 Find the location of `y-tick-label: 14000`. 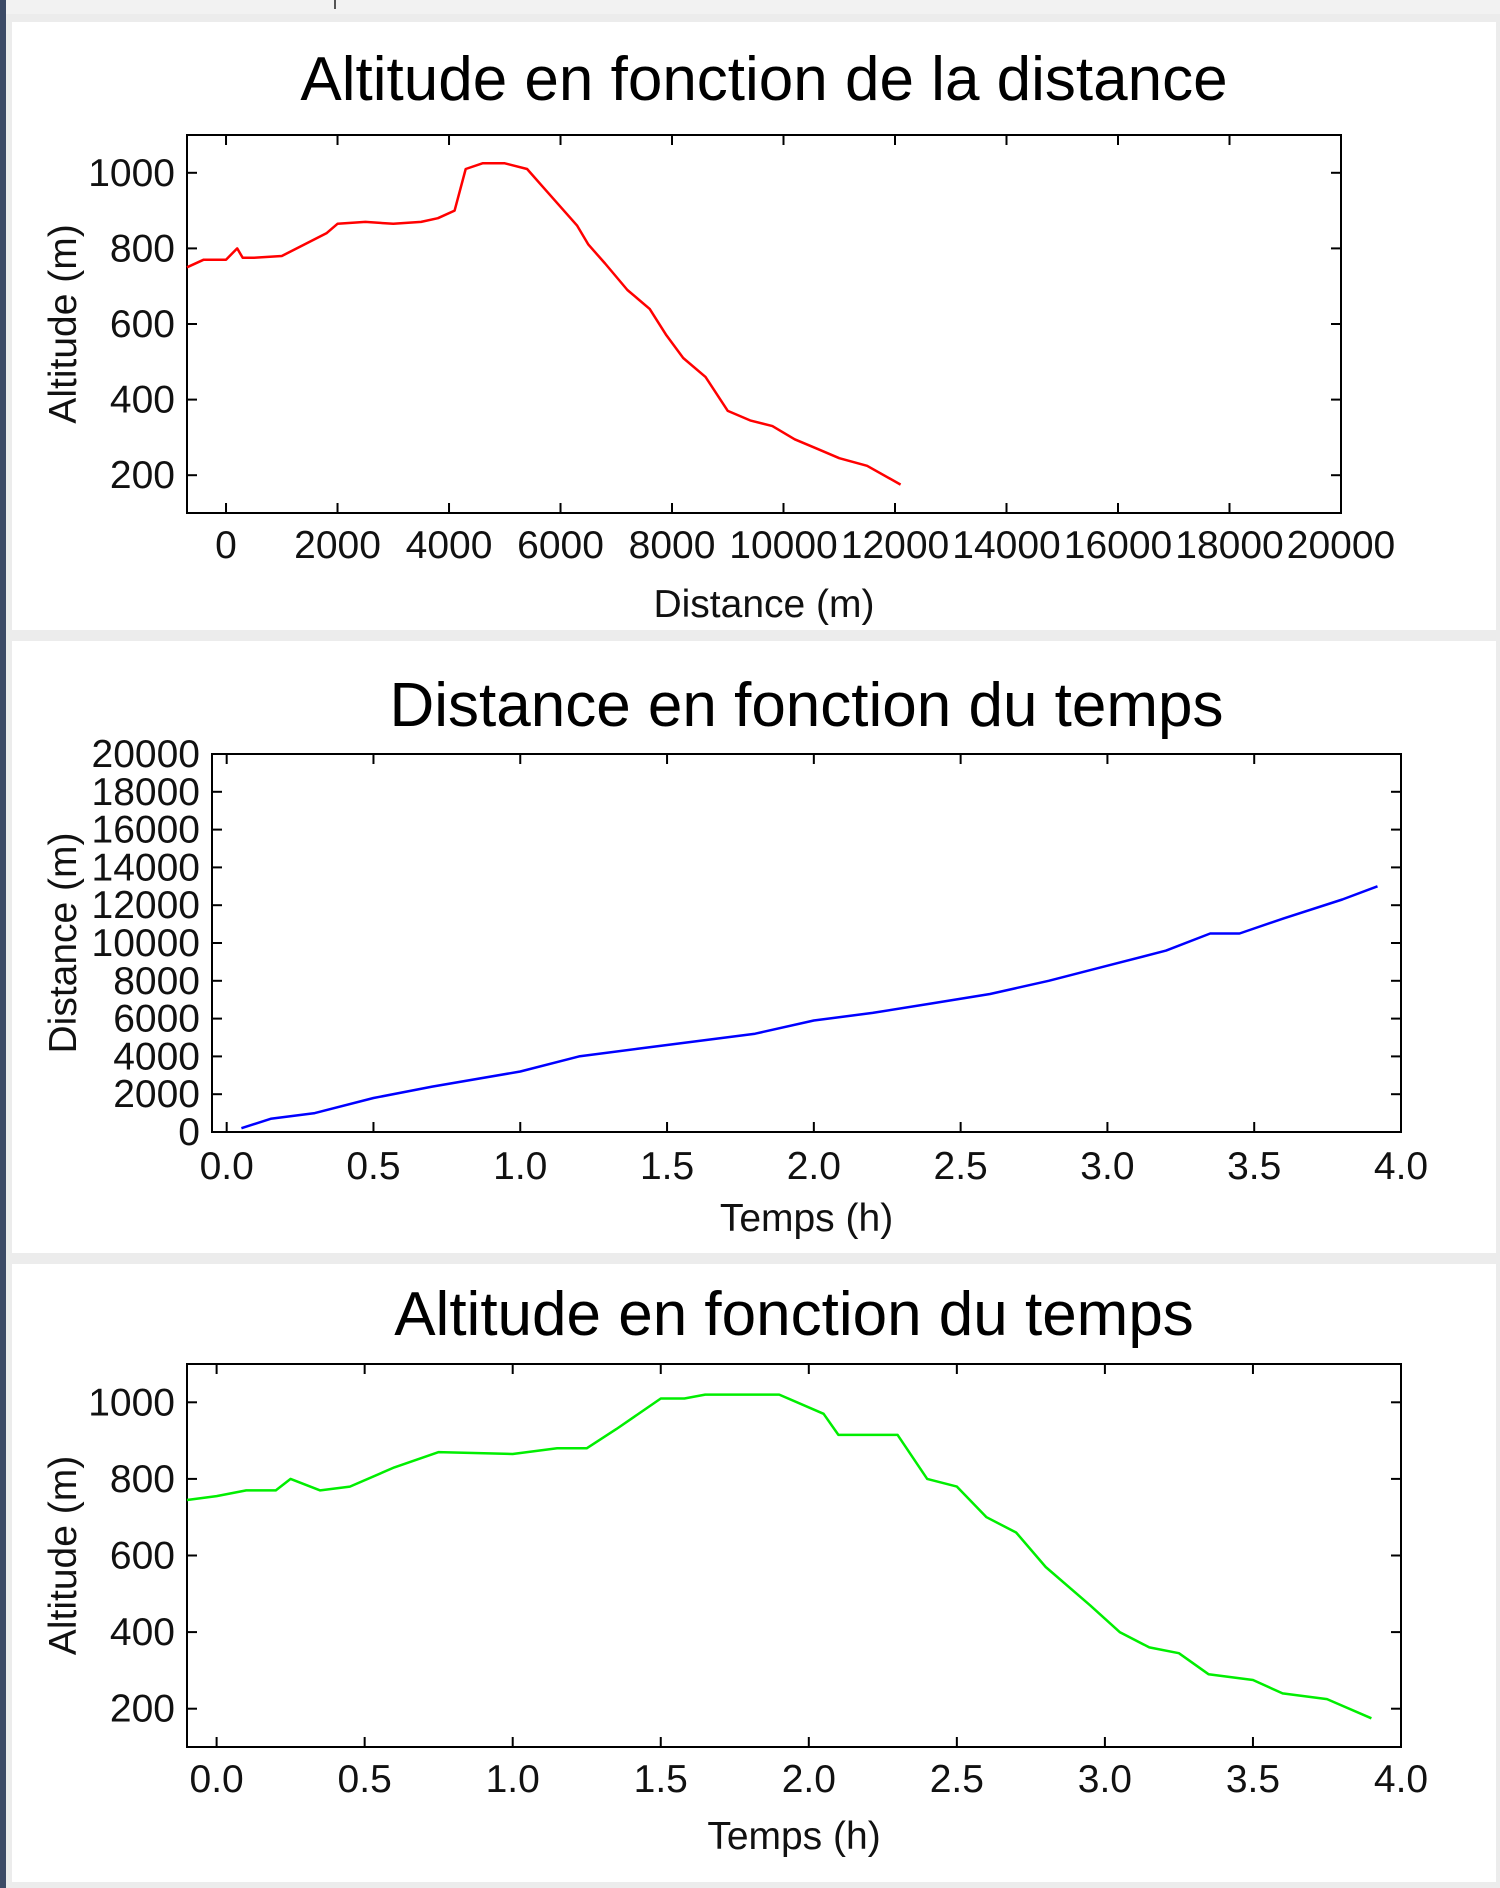

y-tick-label: 14000 is located at coordinates (146, 867).